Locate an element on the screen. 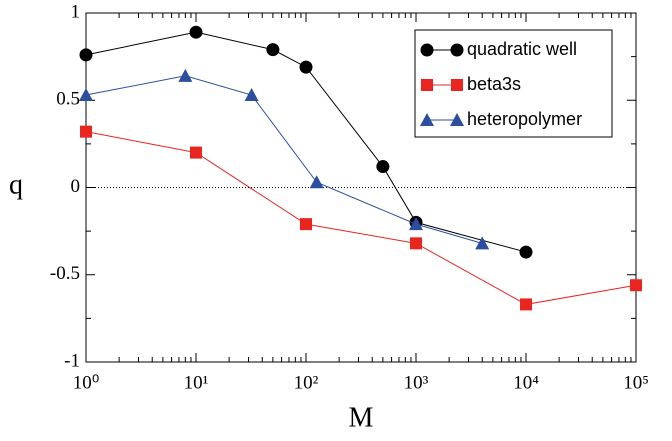 Image resolution: width=672 pixels, height=441 pixels. legend-label: beta3s is located at coordinates (494, 84).